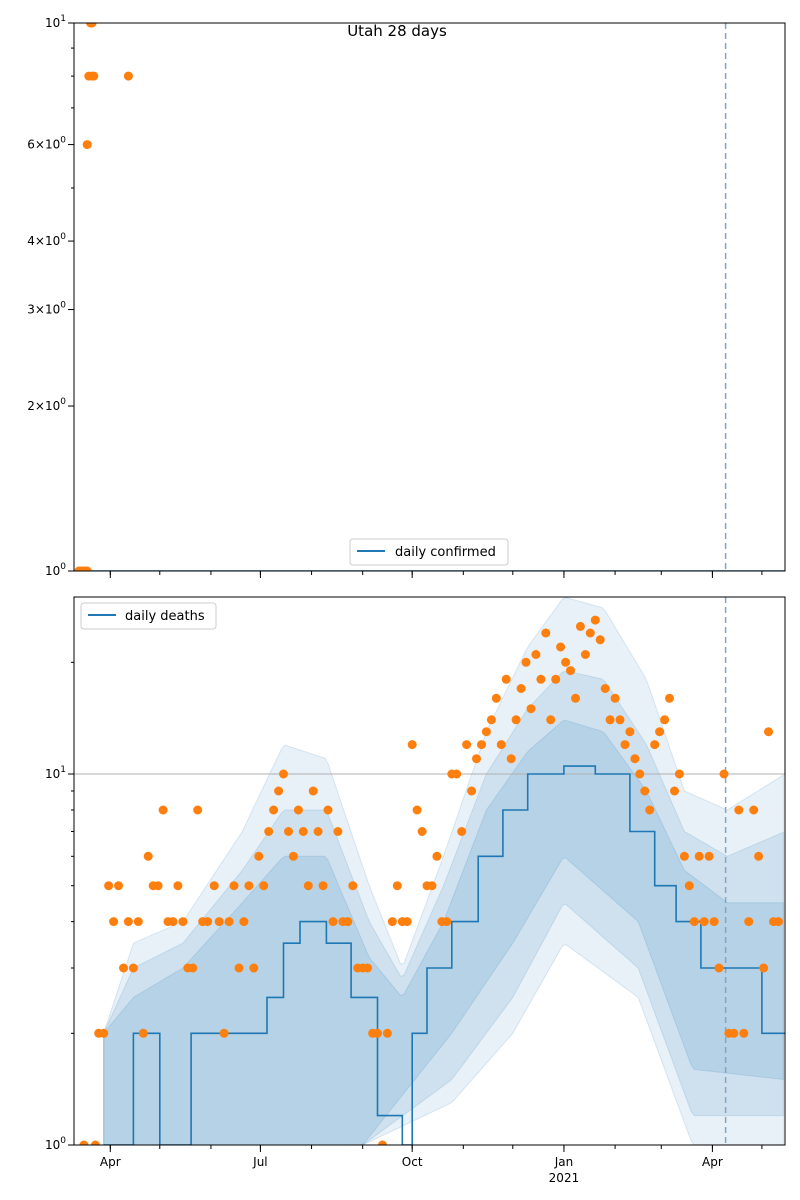 The width and height of the screenshot is (800, 1200). Describe the element at coordinates (46, 144) in the screenshot. I see `y-tick-label: 6×100` at that location.